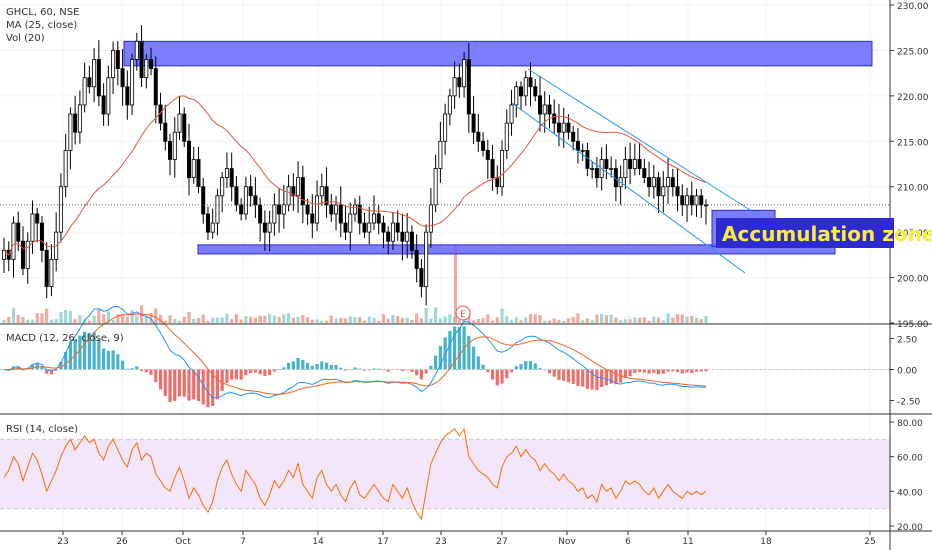 This screenshot has width=932, height=554. Describe the element at coordinates (635, 171) in the screenshot. I see `trend-channel` at that location.